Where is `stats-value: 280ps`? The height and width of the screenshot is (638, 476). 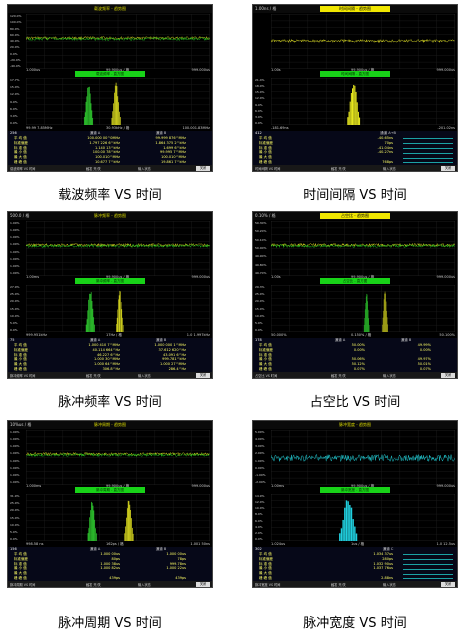
stats-value: 280ps is located at coordinates (387, 558).